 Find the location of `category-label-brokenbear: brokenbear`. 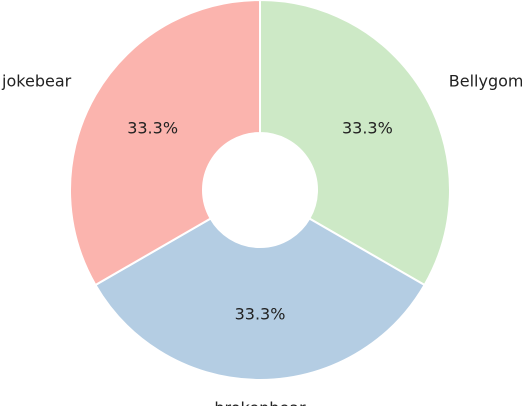

category-label-brokenbear: brokenbear is located at coordinates (260, 402).